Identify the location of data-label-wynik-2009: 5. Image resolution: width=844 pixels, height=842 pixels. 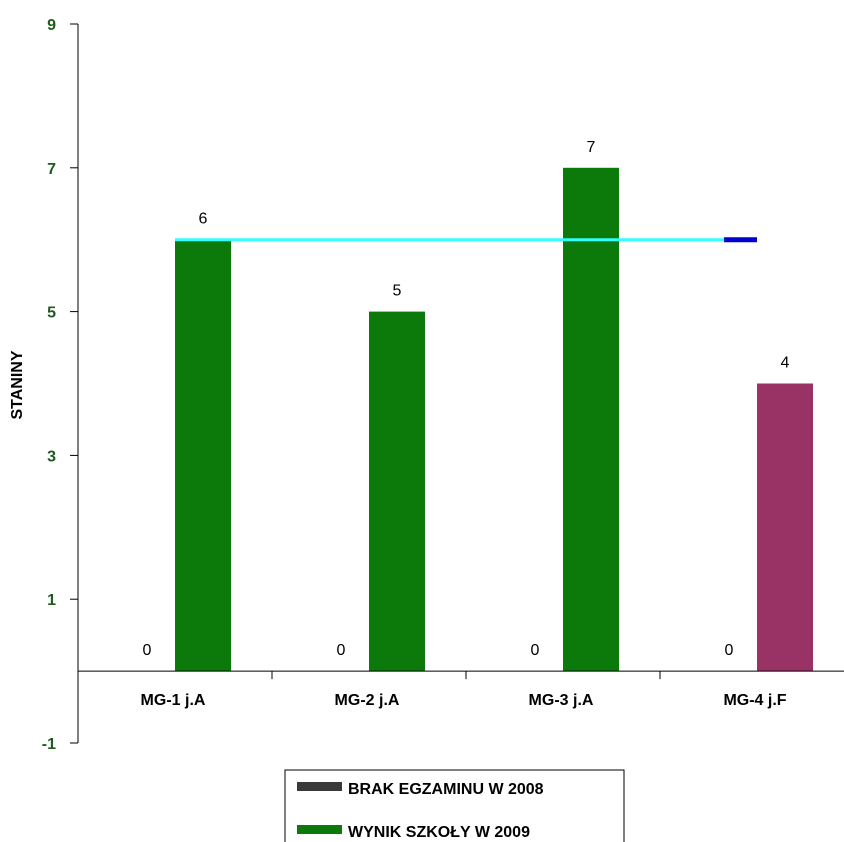
(397, 291).